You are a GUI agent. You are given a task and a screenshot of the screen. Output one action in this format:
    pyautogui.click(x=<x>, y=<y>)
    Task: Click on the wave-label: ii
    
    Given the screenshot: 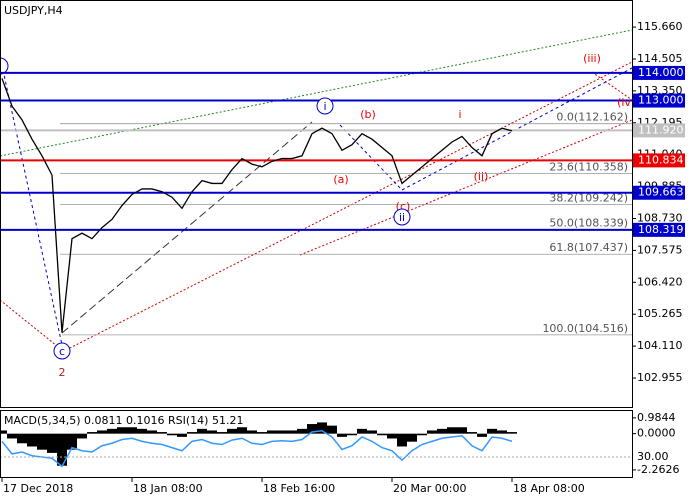 What is the action you would take?
    pyautogui.click(x=402, y=217)
    